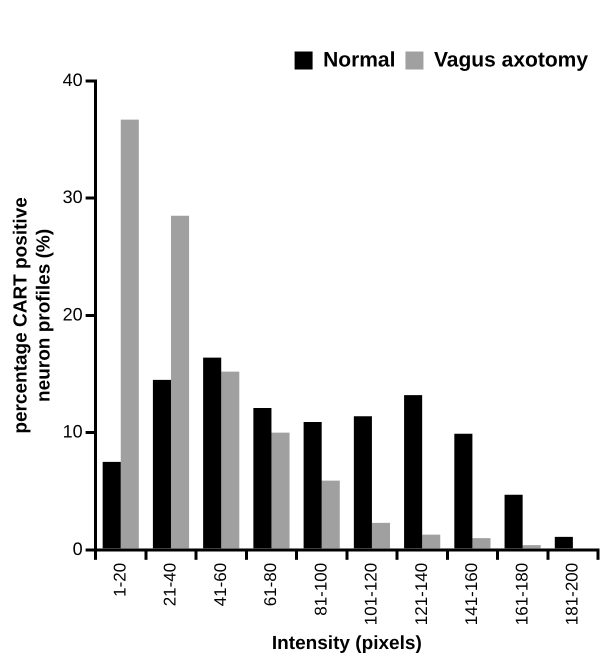  I want to click on x-tick-label: 1-20, so click(120, 579).